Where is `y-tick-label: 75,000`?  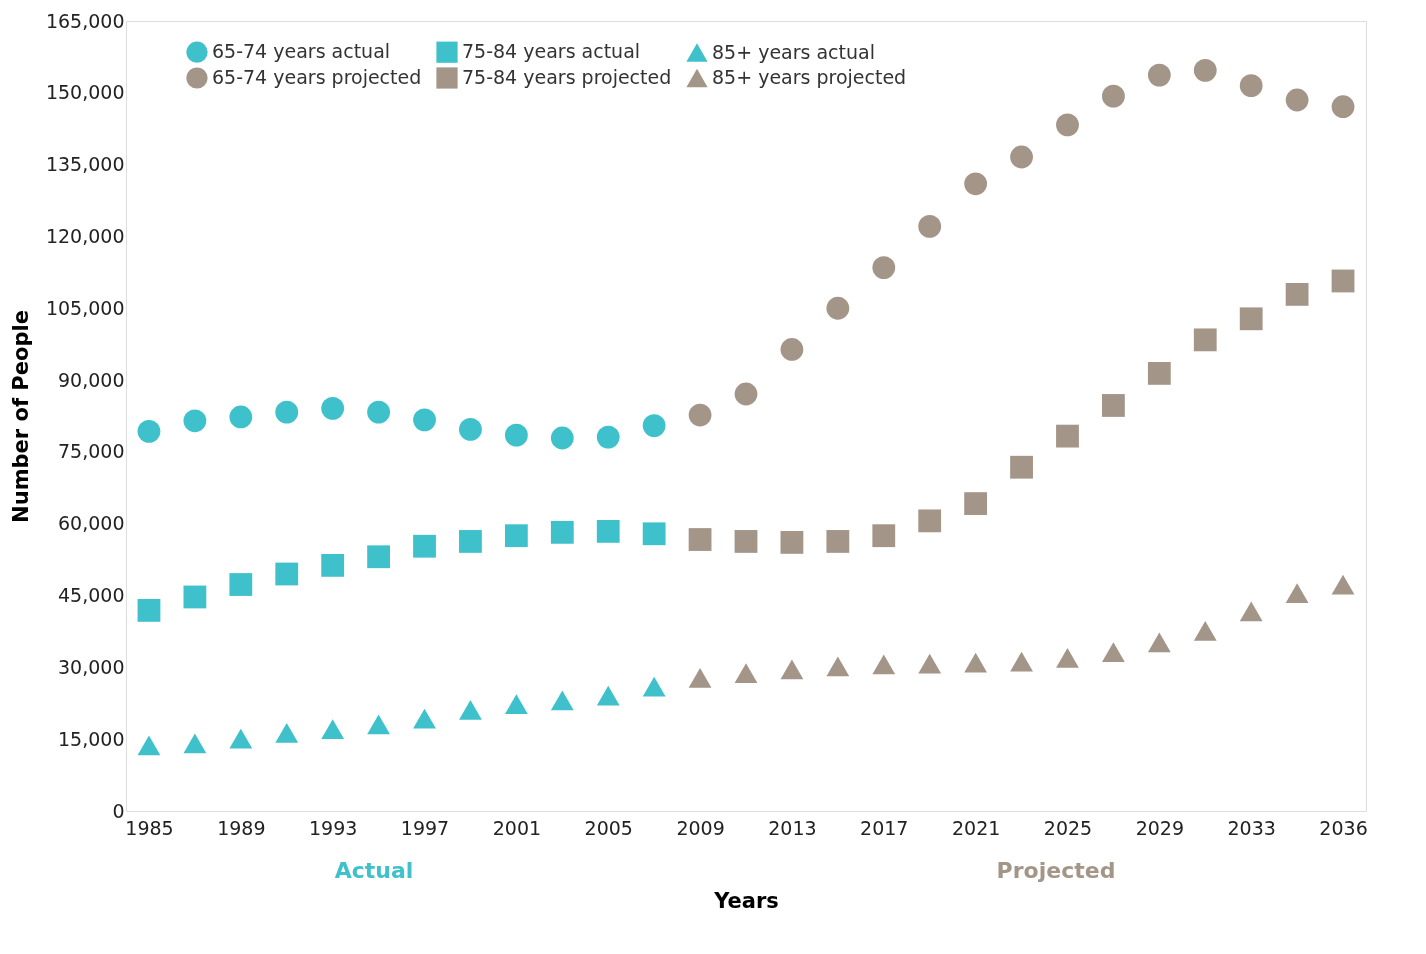
y-tick-label: 75,000 is located at coordinates (91, 451).